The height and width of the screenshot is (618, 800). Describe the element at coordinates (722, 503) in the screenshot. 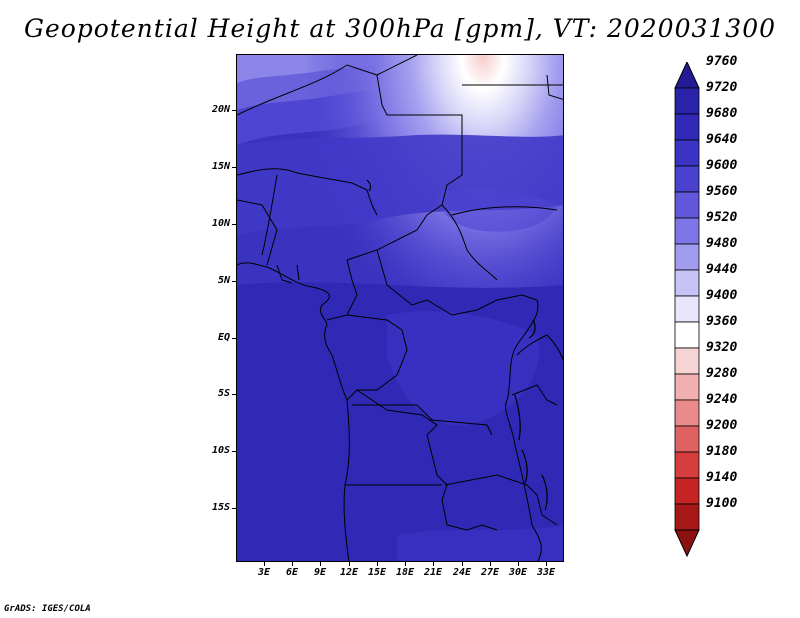

I see `colorbar-label: 9100` at that location.